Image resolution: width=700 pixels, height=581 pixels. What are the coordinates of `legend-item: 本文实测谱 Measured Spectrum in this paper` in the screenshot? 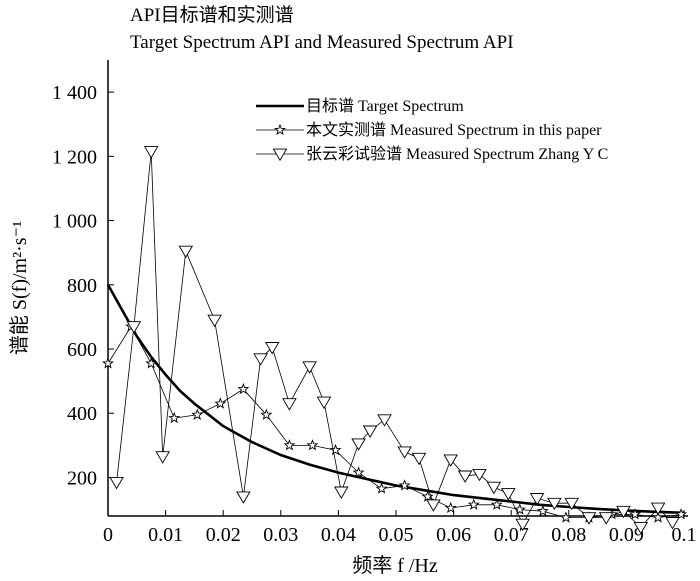 It's located at (429, 130).